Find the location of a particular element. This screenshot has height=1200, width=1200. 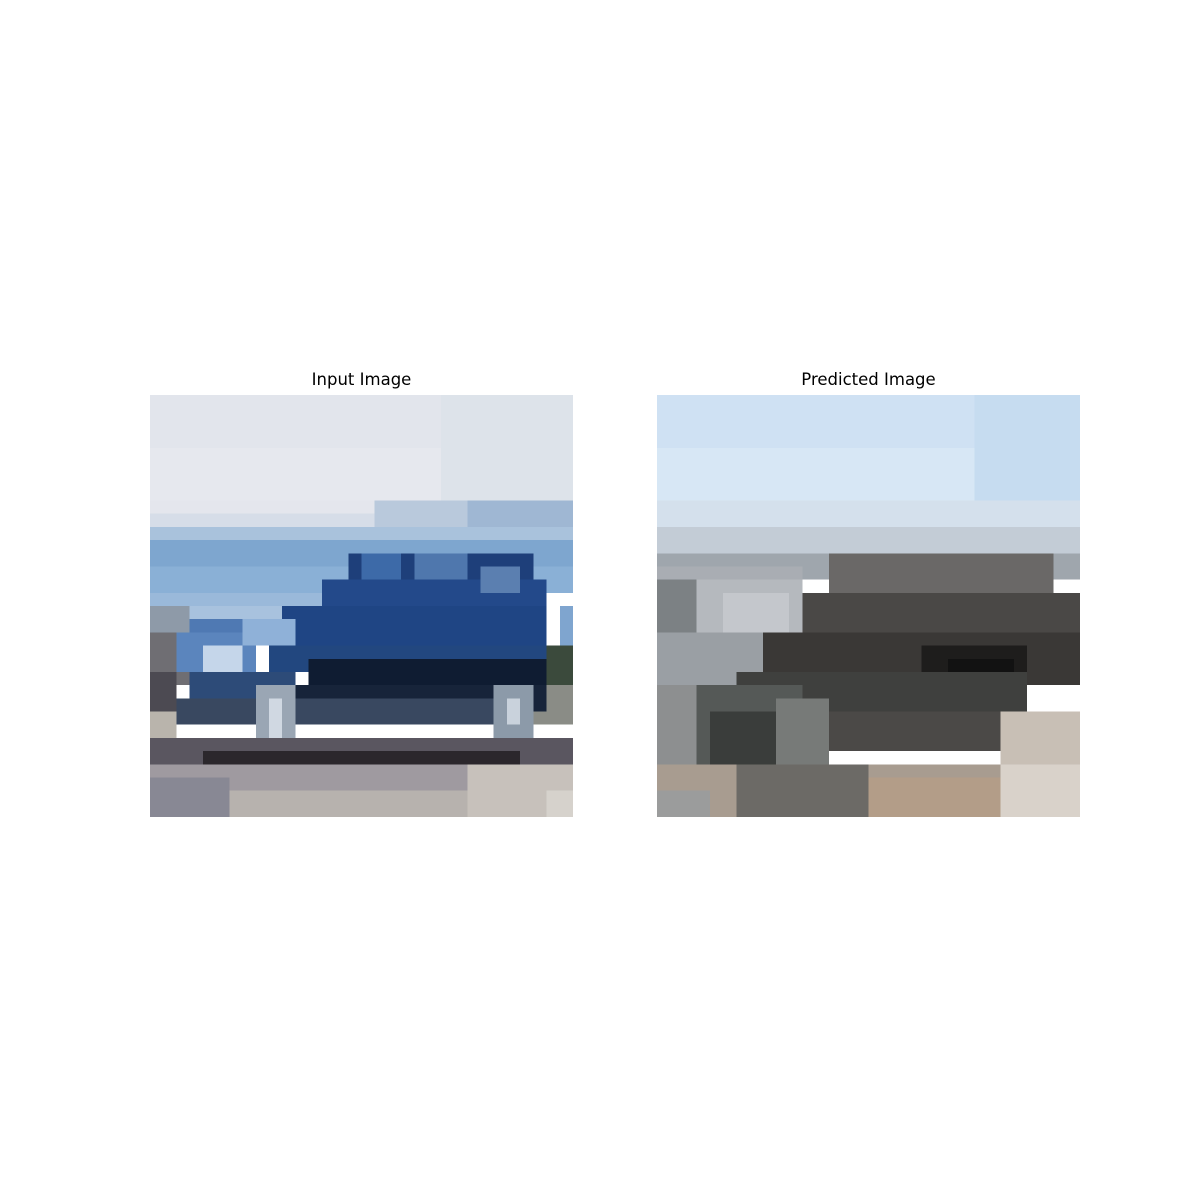

input-image is located at coordinates (361, 606).